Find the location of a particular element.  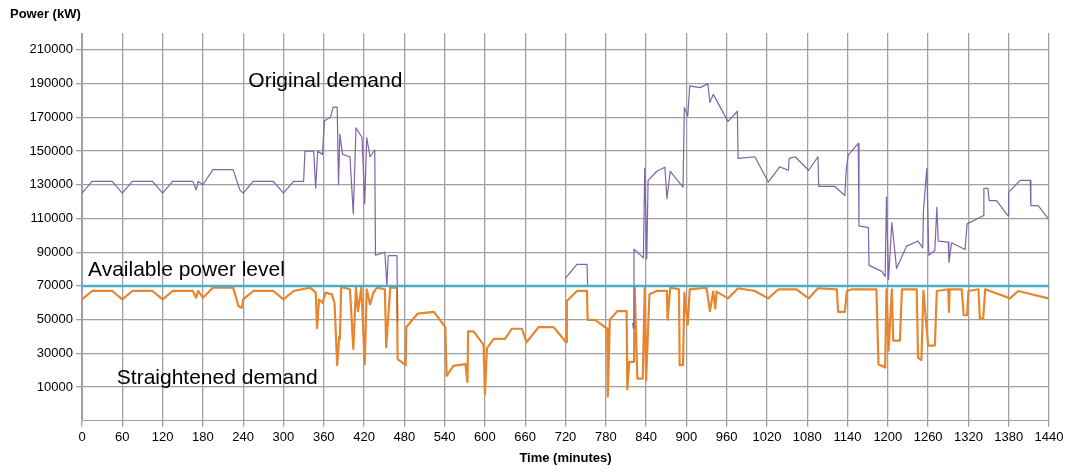

x-tick-label: 1260 is located at coordinates (928, 437).